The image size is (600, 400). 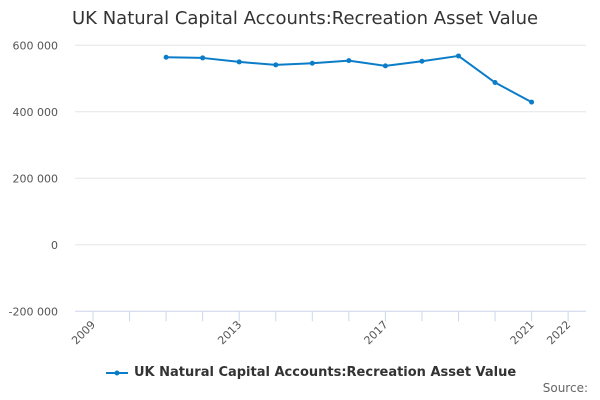 I want to click on y-tick-label: 400 000, so click(x=36, y=112).